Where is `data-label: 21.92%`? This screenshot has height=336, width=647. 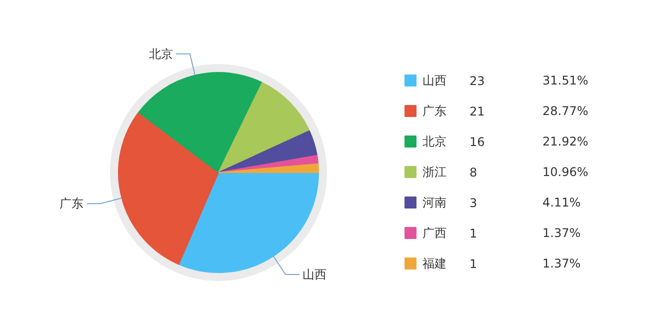
data-label: 21.92% is located at coordinates (565, 141).